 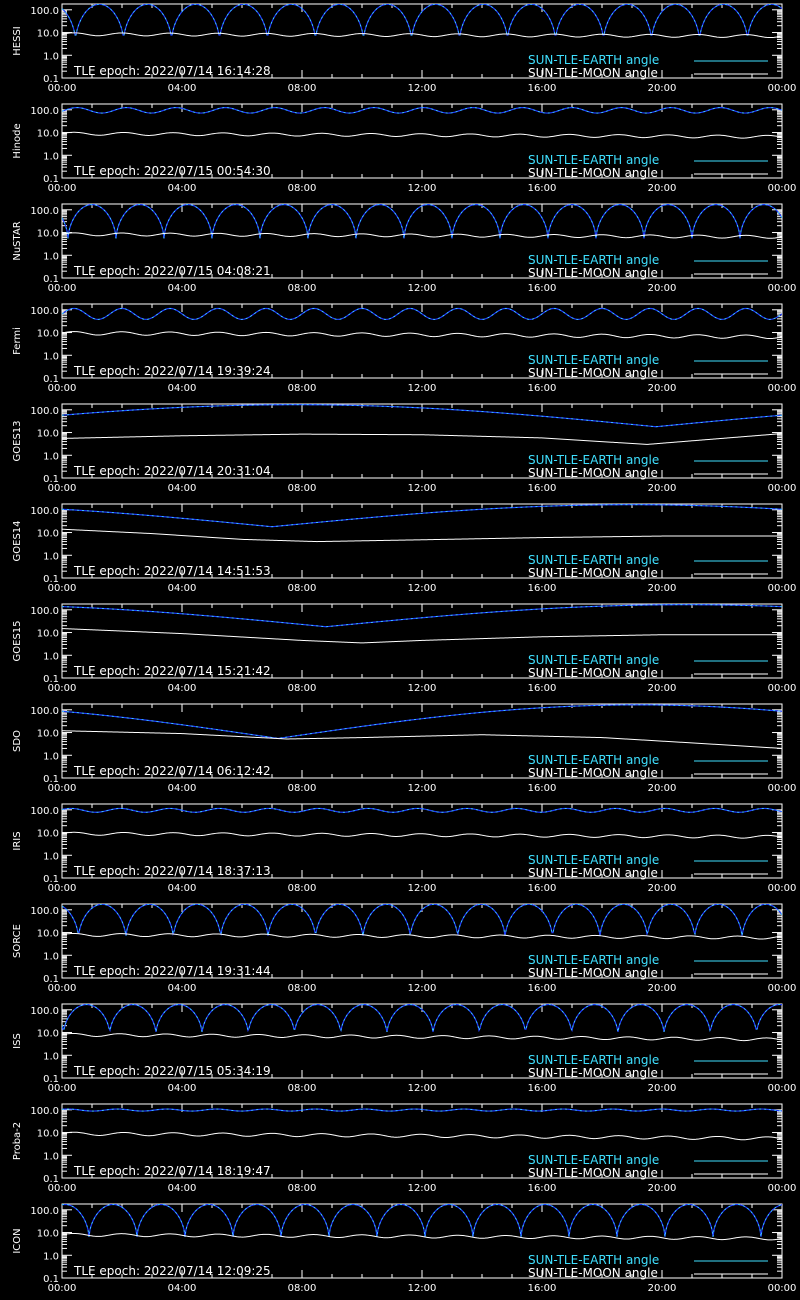 I want to click on tle-epoch-label: TLE epoch: 2022/07/14 19:39:24, so click(x=172, y=371).